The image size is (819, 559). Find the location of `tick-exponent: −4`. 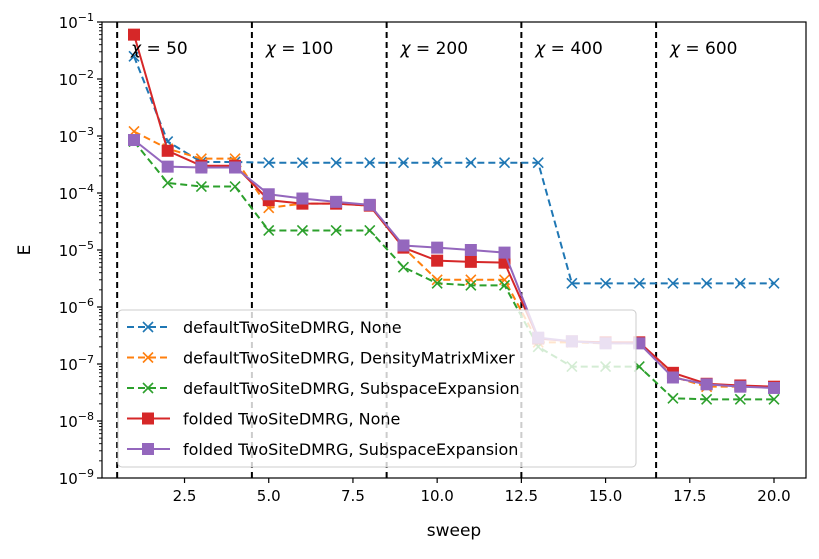

tick-exponent: −4 is located at coordinates (86, 188).